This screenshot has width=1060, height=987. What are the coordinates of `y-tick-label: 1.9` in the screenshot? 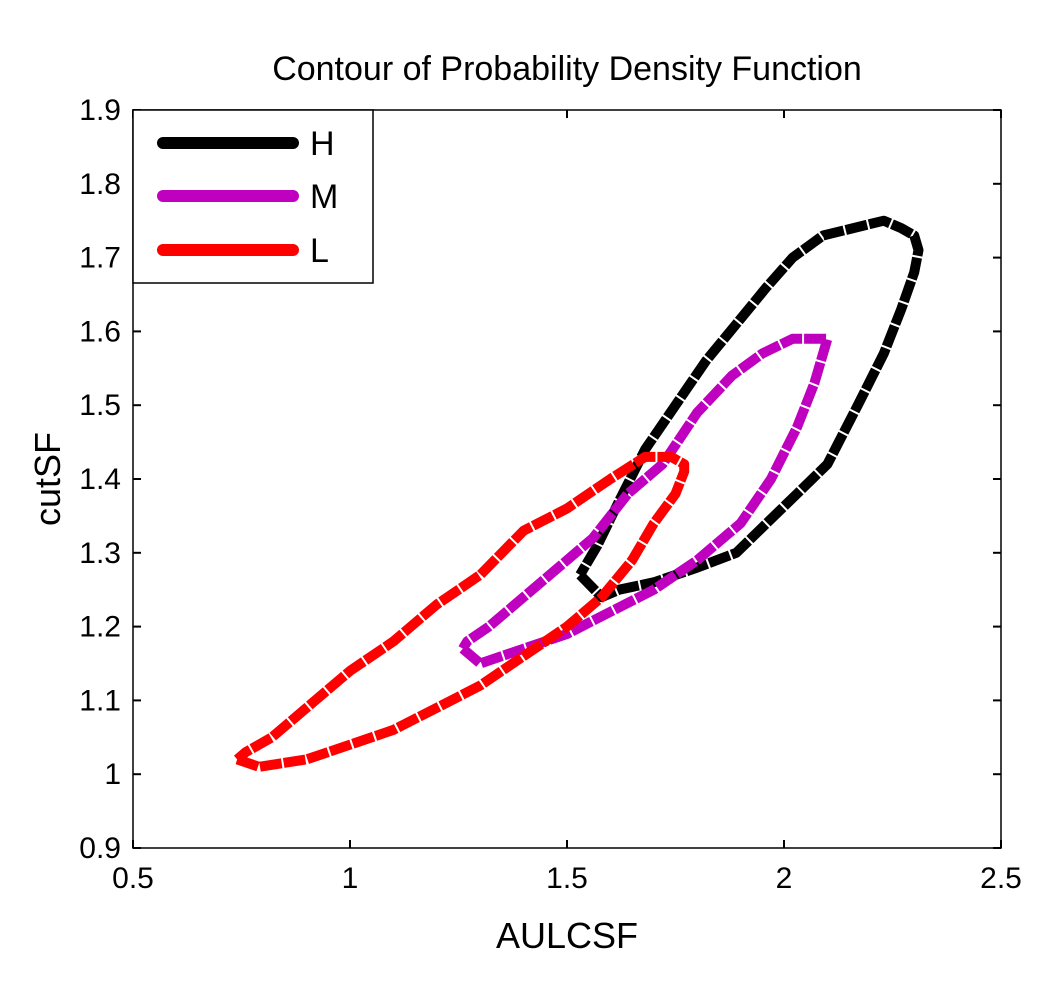 It's located at (100, 110).